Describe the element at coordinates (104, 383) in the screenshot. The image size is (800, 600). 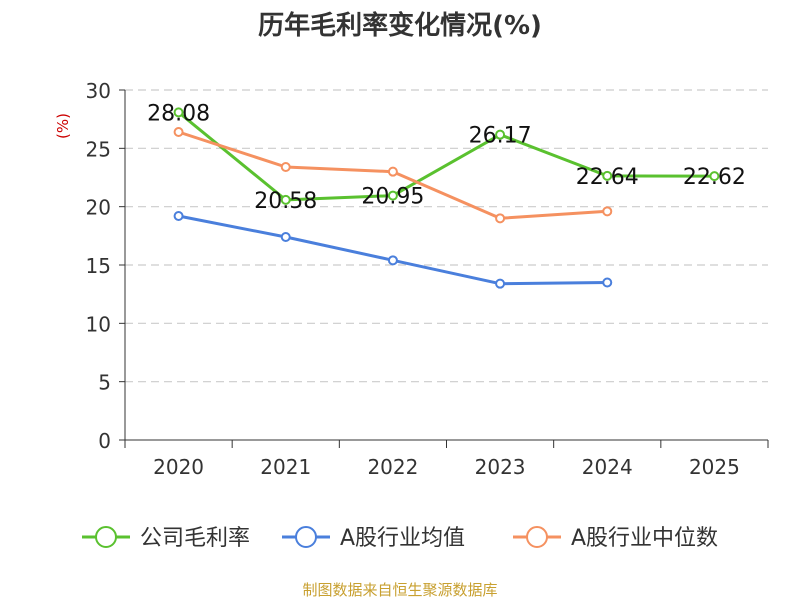
I see `y-tick-label: 5` at that location.